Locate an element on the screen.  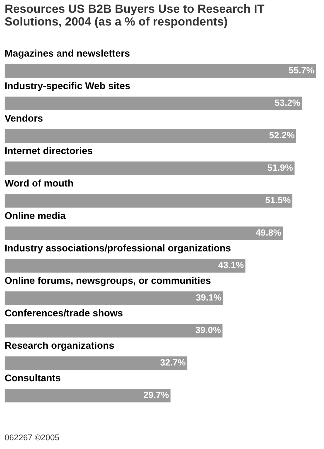
chart-title: Resources US B2B Buyers Use to Research IT Solutions, 2004 (as a % of respondents) is located at coordinates (135, 16).